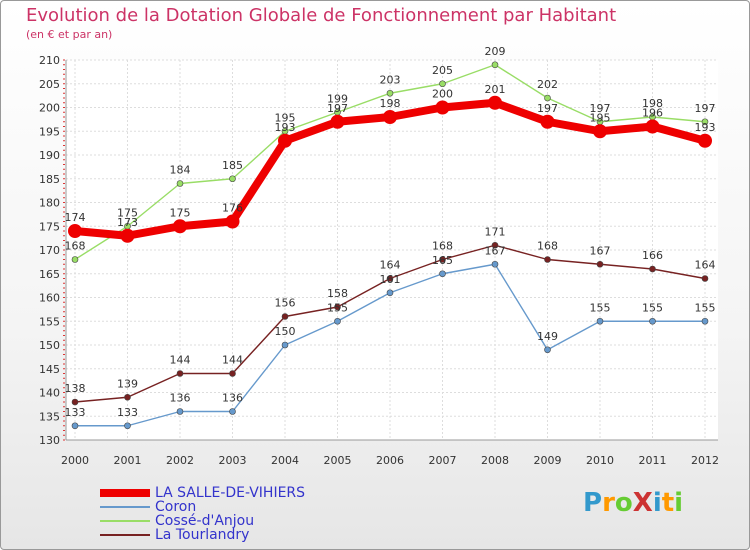 The height and width of the screenshot is (550, 750). I want to click on x-tick-label: 2000, so click(75, 460).